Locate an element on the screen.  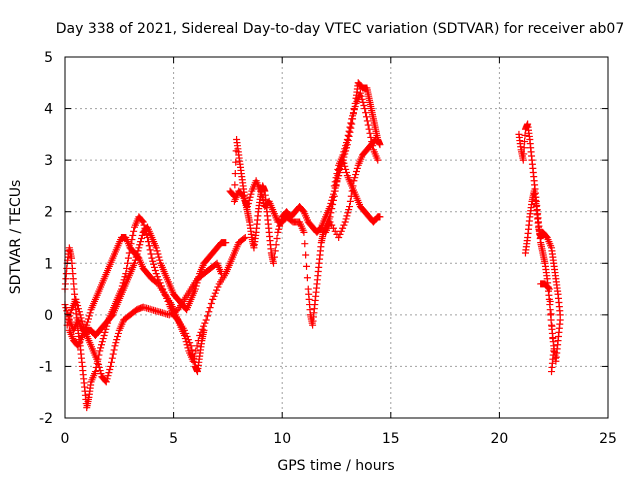
y-tick-label: -2 is located at coordinates (46, 419).